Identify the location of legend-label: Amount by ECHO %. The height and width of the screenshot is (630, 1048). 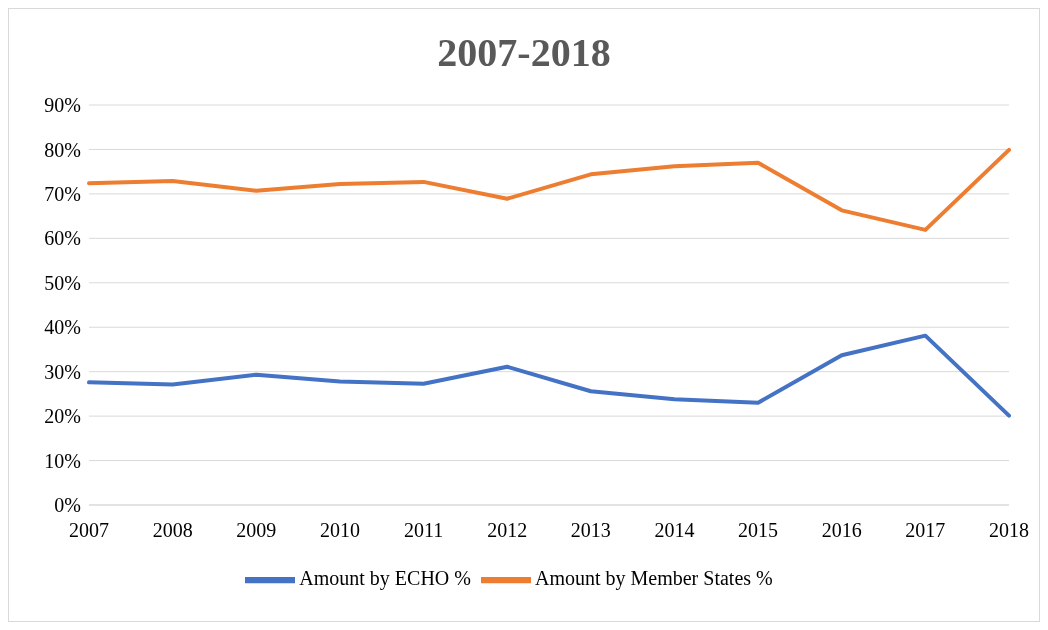
(385, 577).